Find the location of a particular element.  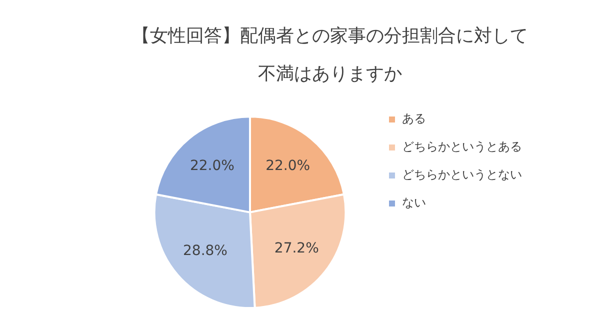

legend-label: ある is located at coordinates (414, 119).